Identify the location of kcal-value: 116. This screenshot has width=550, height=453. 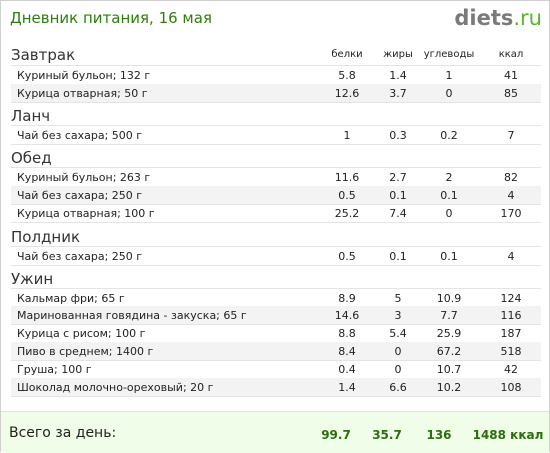
(511, 315).